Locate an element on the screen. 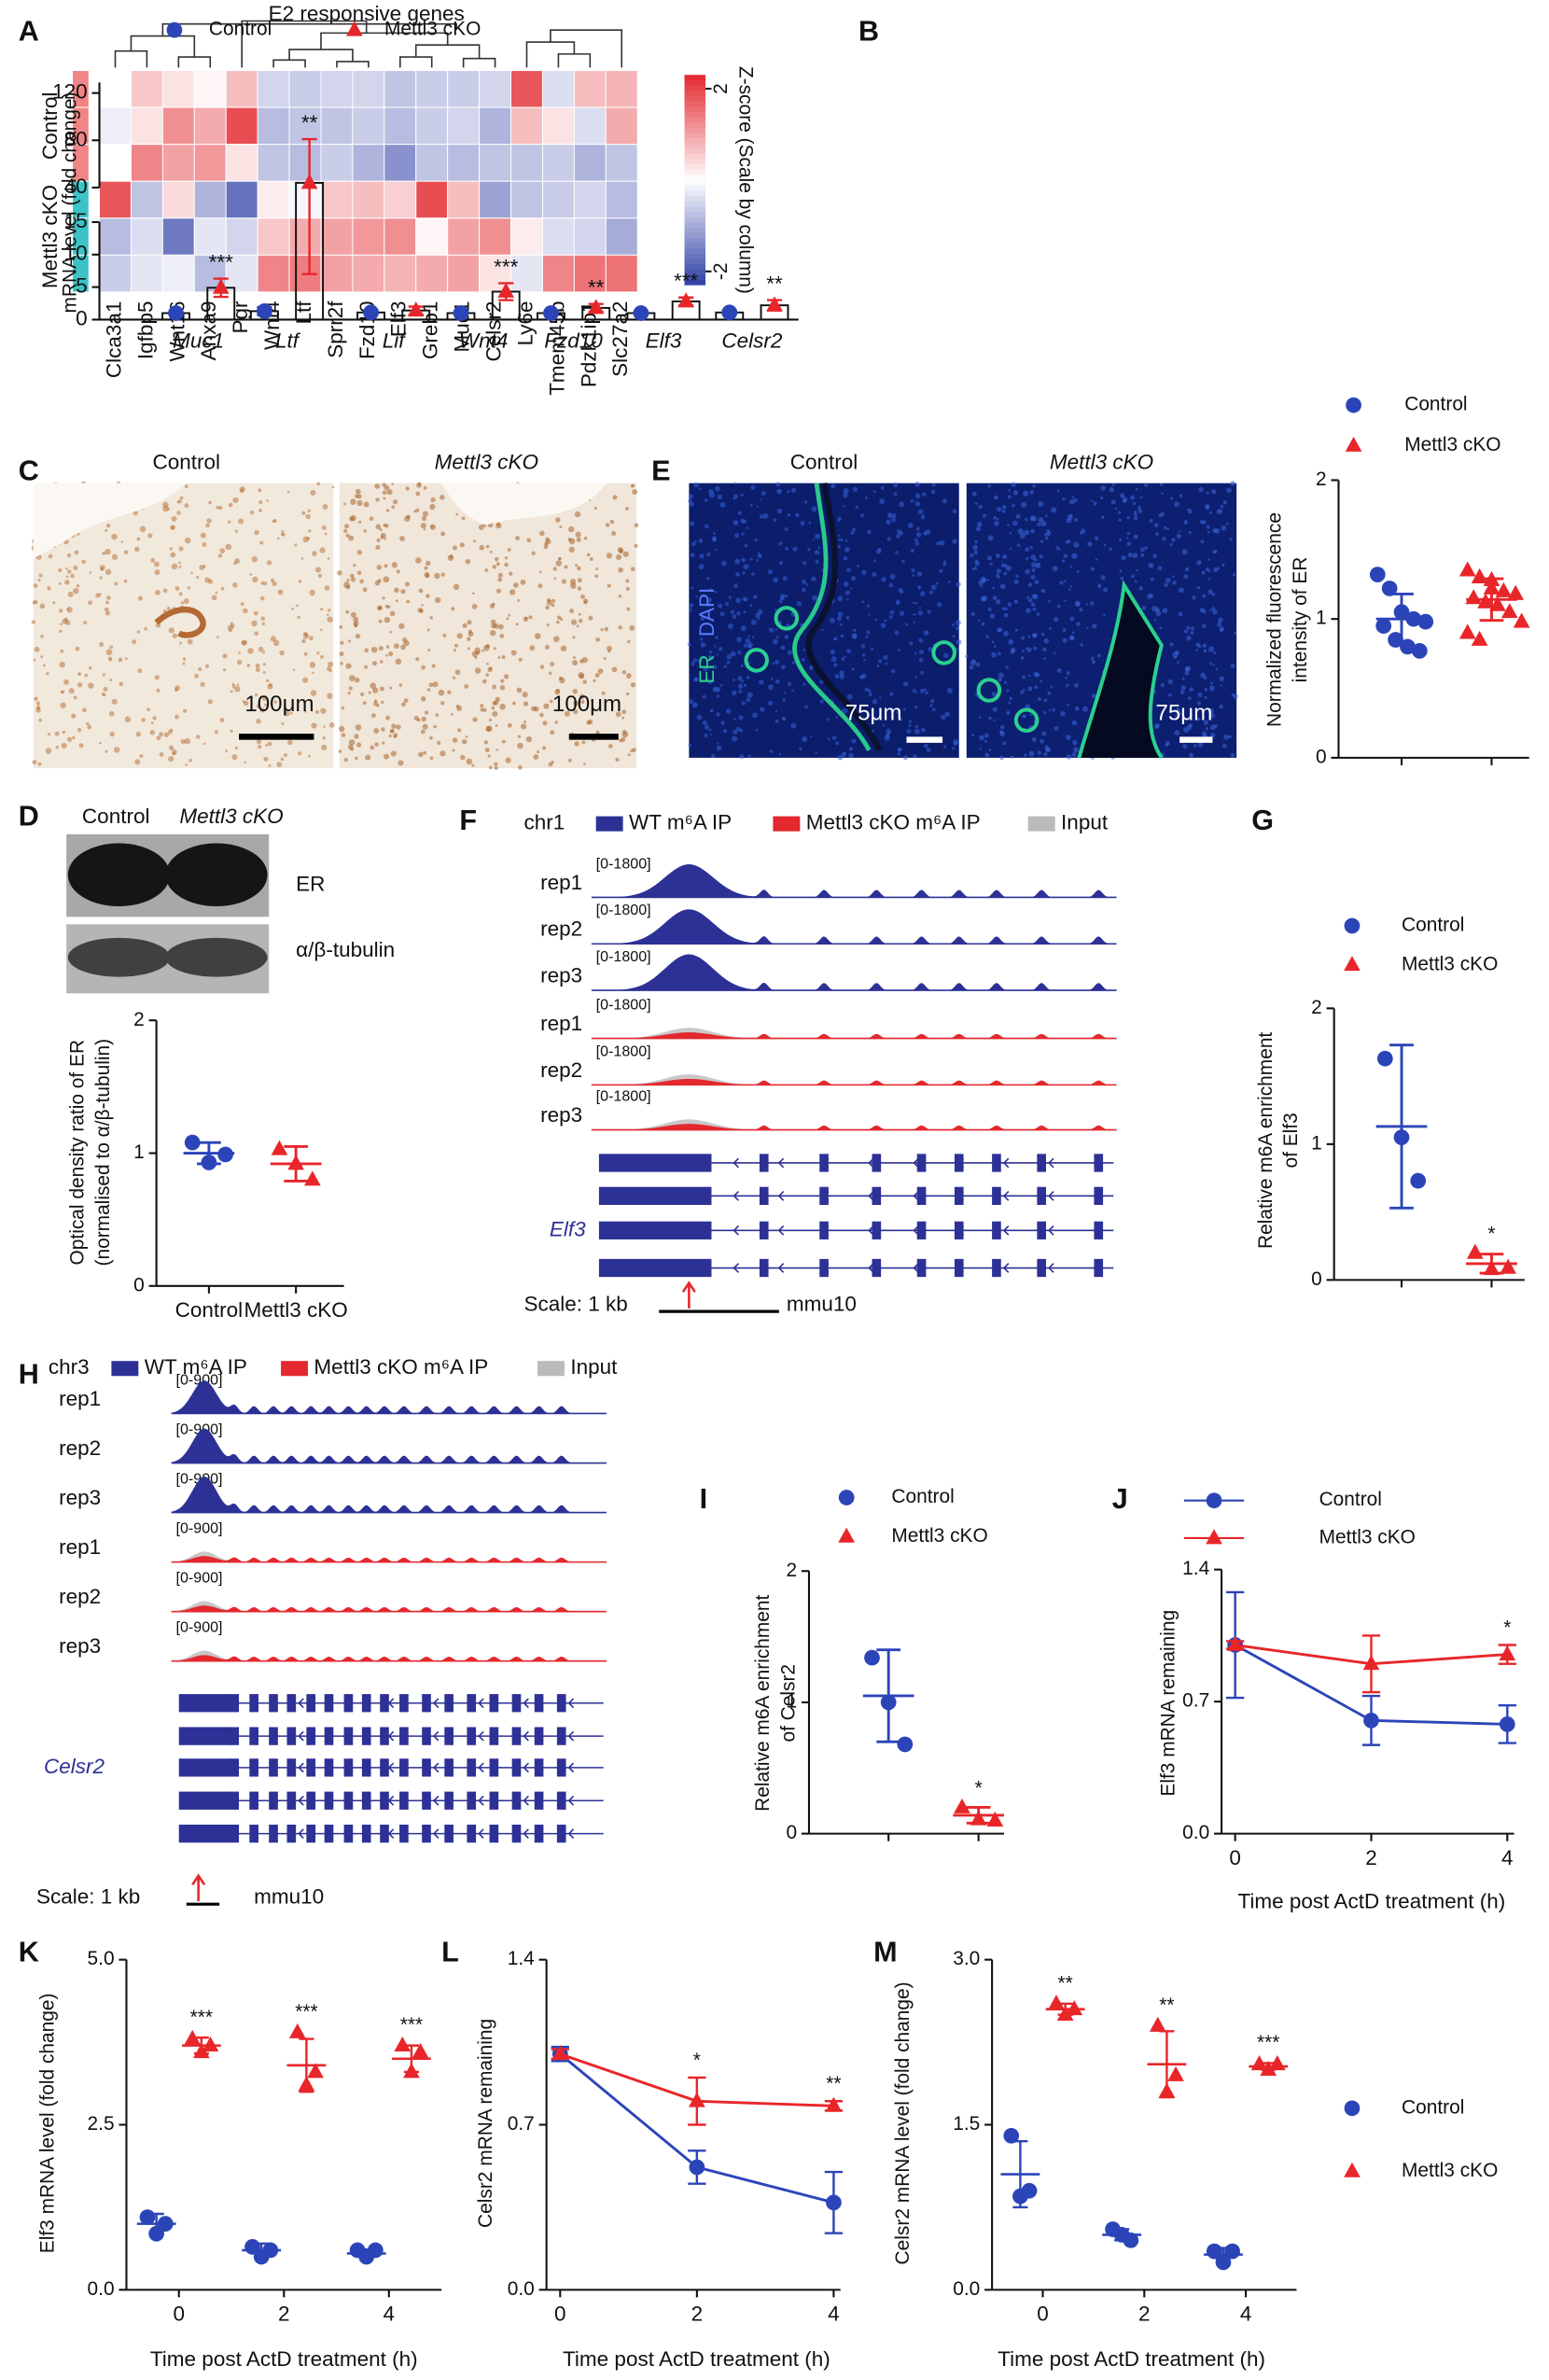 Image resolution: width=1549 pixels, height=2380 pixels. legend-marker is located at coordinates (1353, 444).